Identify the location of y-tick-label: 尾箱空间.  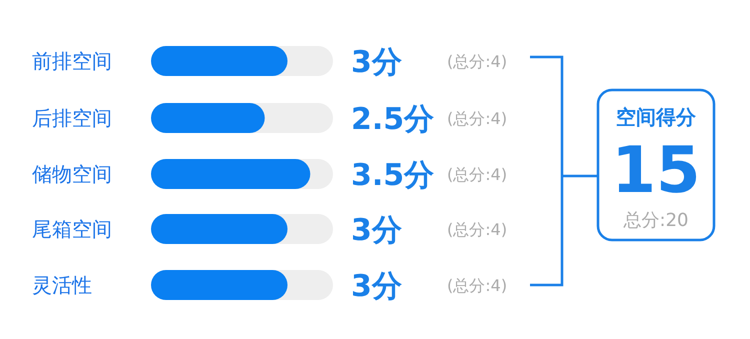
(72, 229).